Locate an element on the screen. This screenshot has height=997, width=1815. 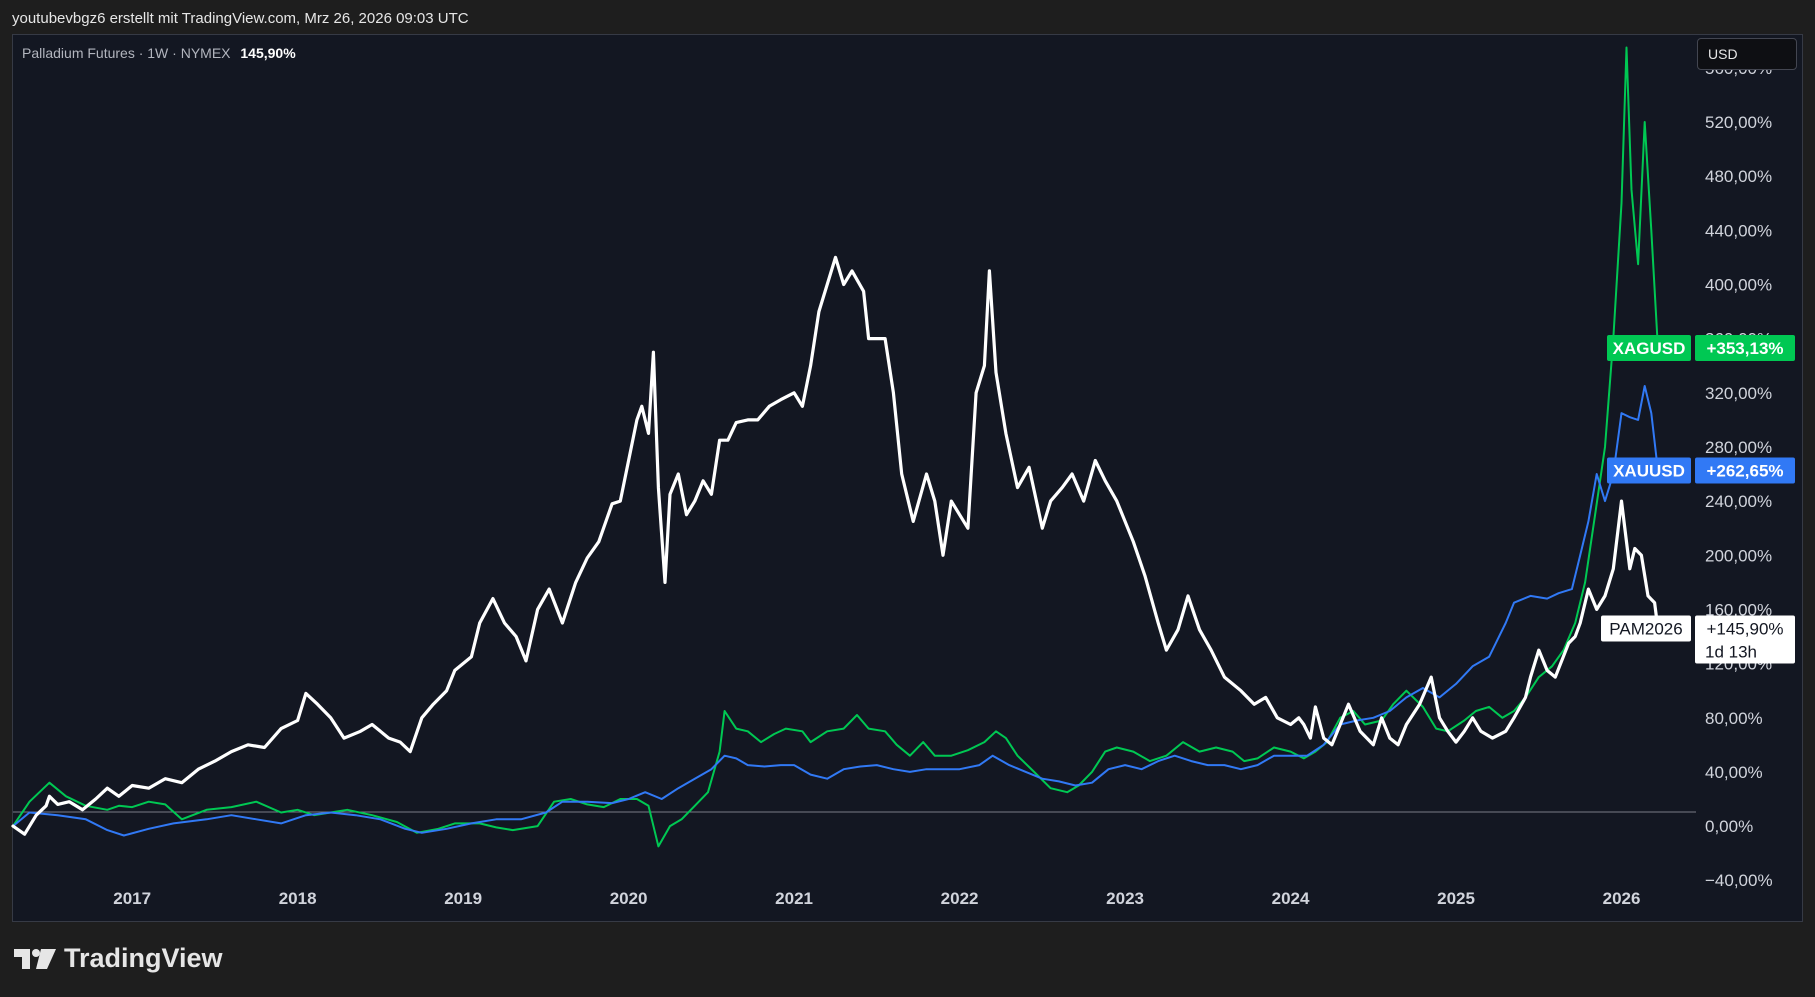
x-tick-label: 2021 is located at coordinates (794, 898).